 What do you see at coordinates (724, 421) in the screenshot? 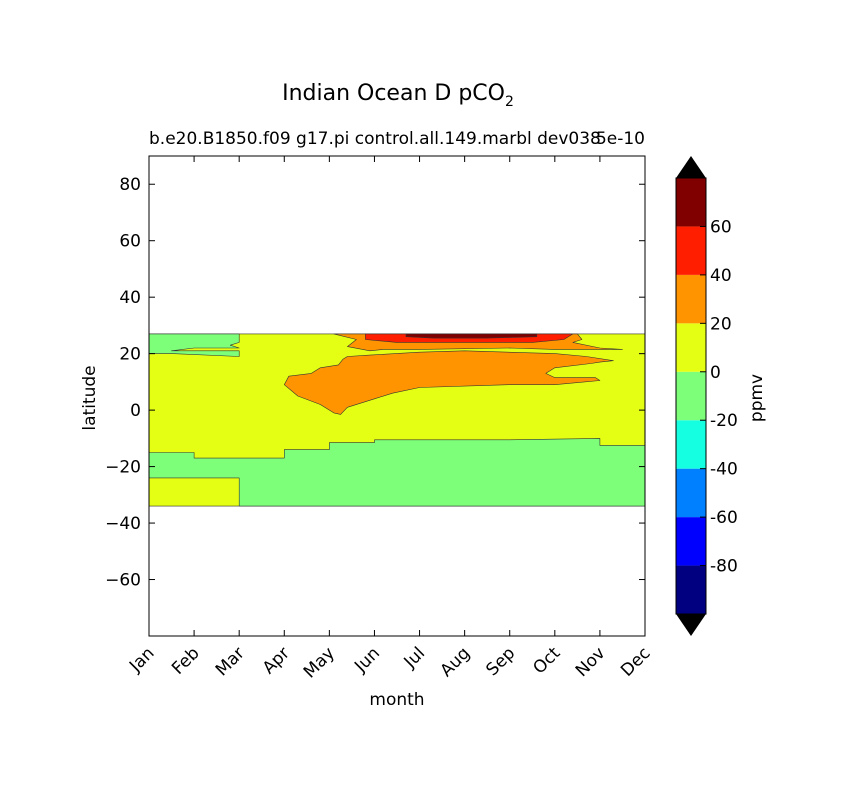
I see `colorbar-tick-label: -20` at bounding box center [724, 421].